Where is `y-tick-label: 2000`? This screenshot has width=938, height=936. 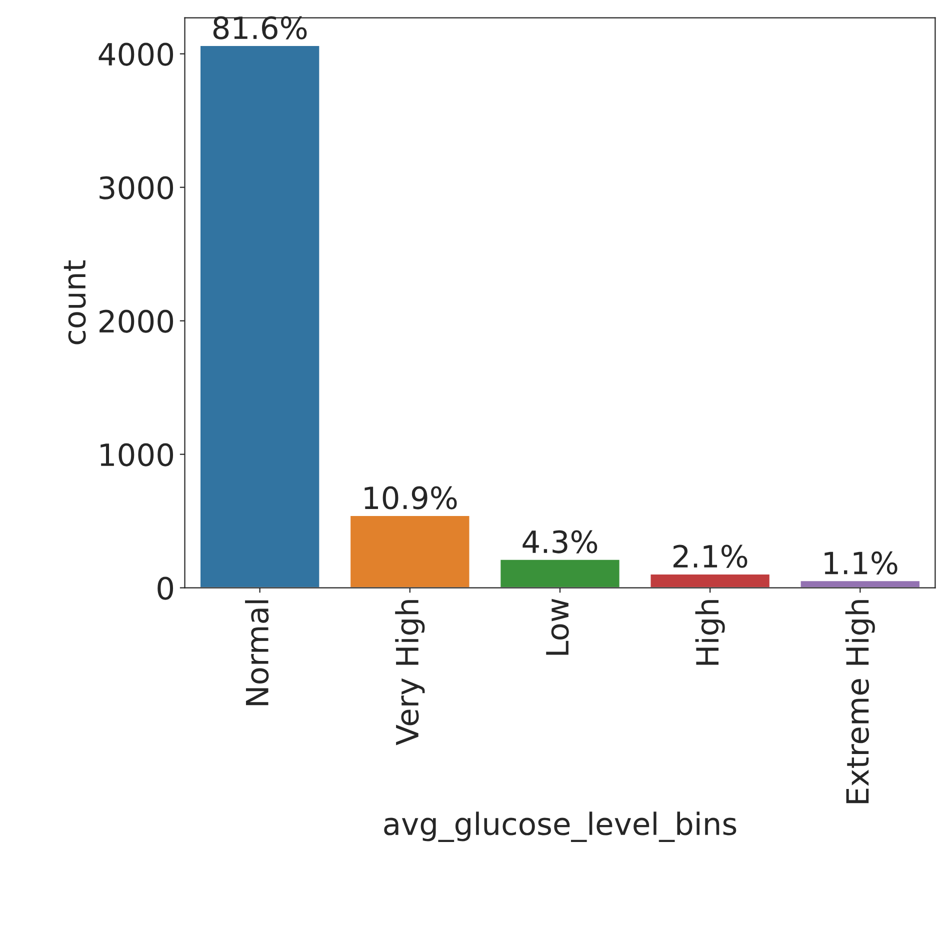 y-tick-label: 2000 is located at coordinates (137, 321).